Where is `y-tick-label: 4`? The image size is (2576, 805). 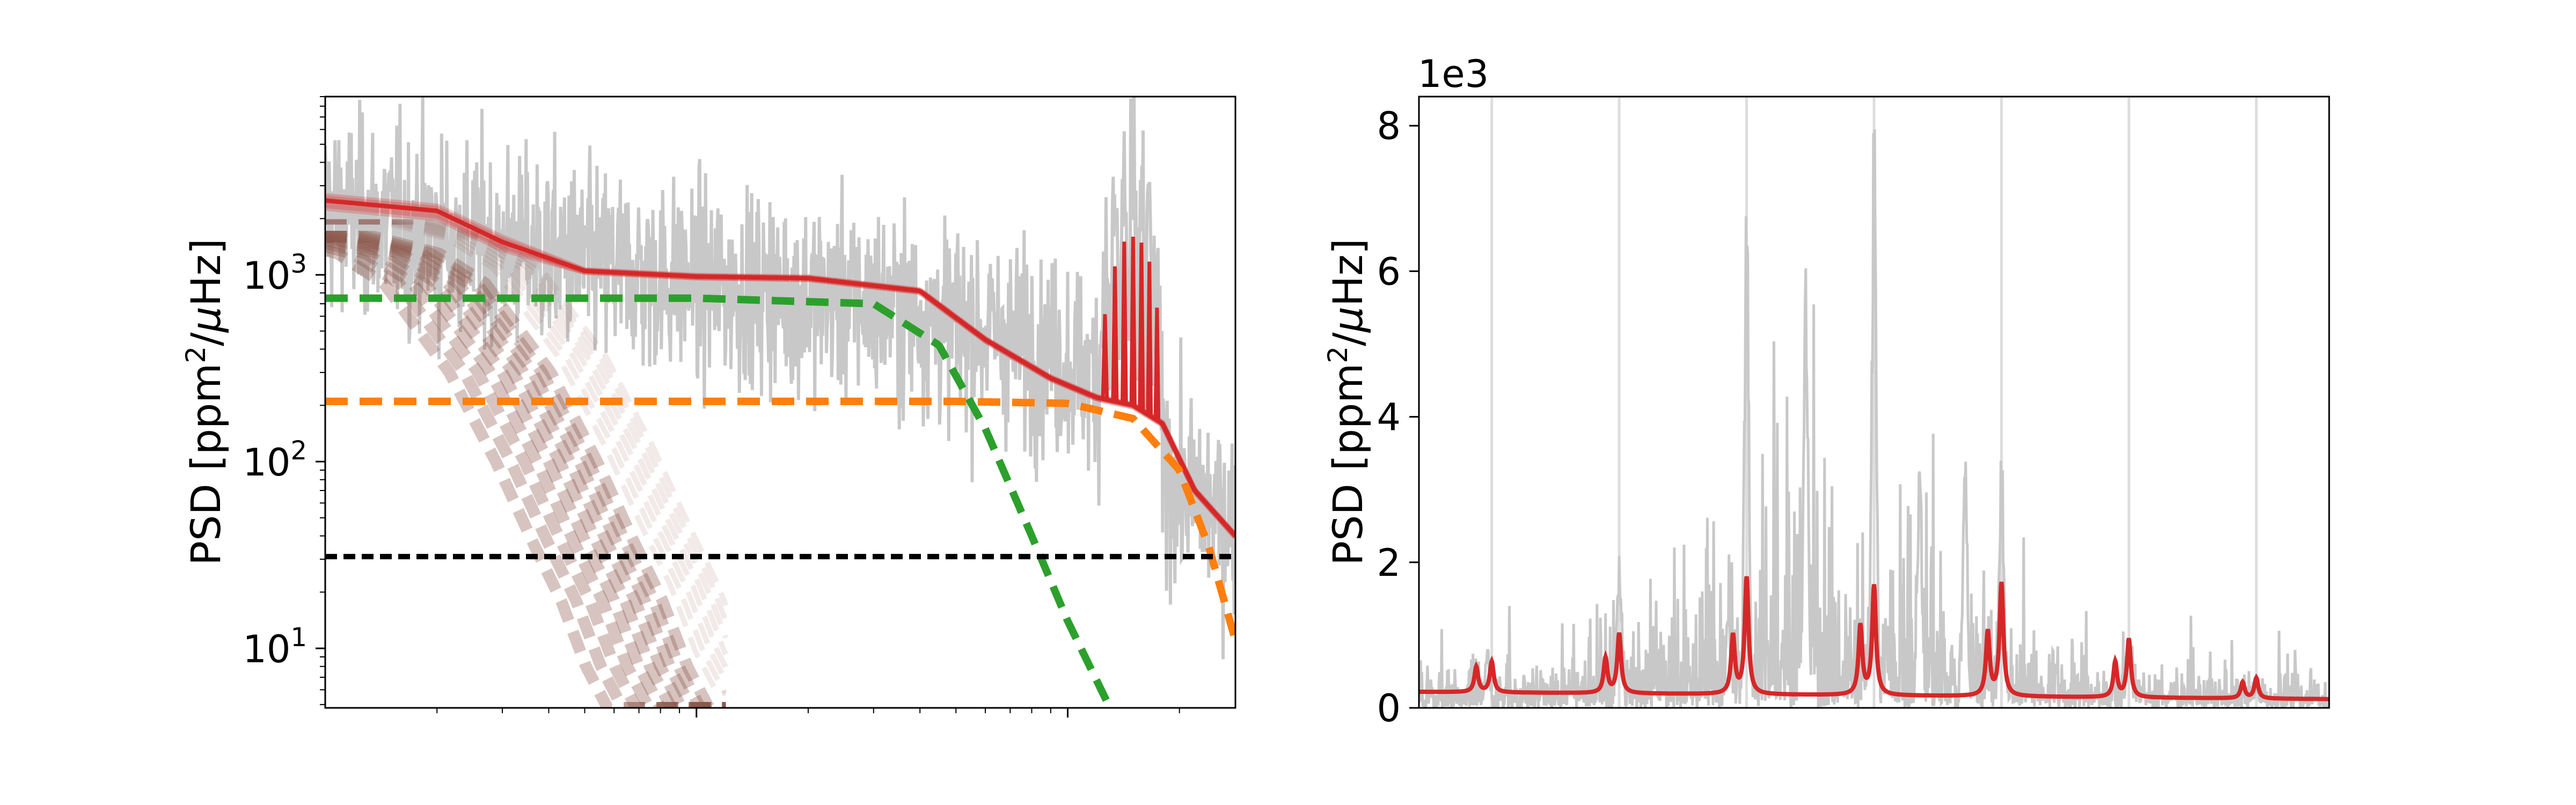
y-tick-label: 4 is located at coordinates (1389, 418).